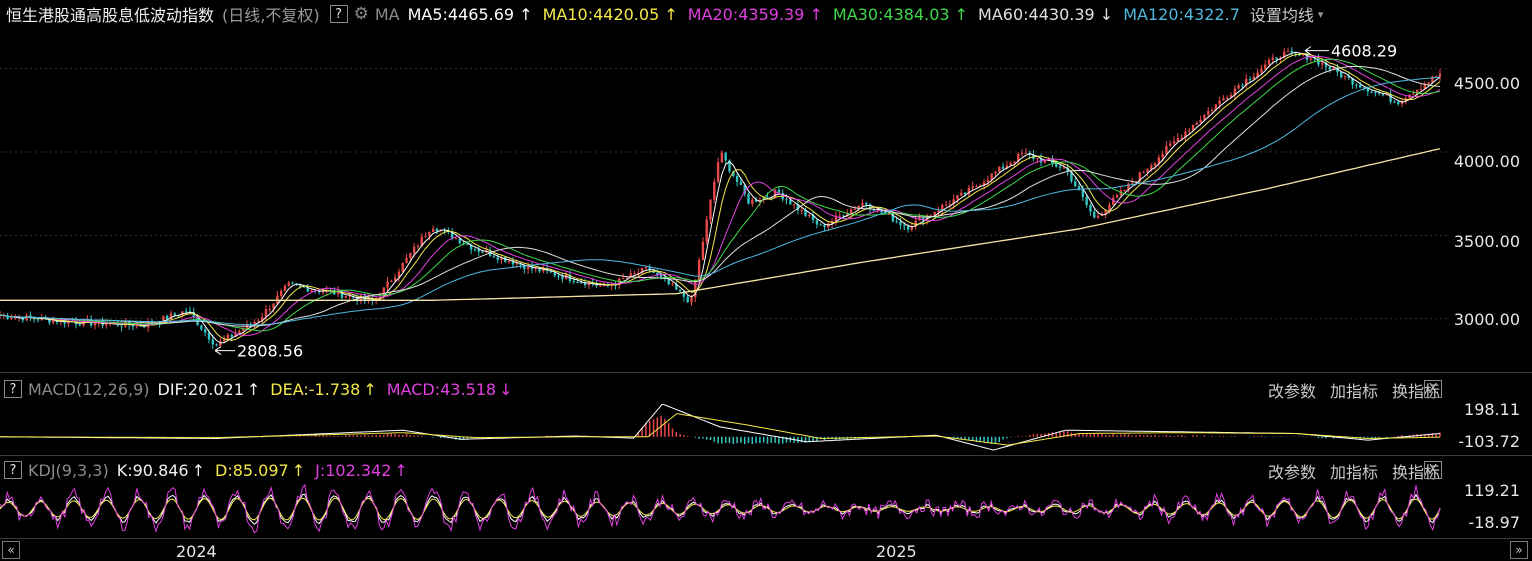 The width and height of the screenshot is (1532, 561). What do you see at coordinates (720, 427) in the screenshot?
I see `dif-line` at bounding box center [720, 427].